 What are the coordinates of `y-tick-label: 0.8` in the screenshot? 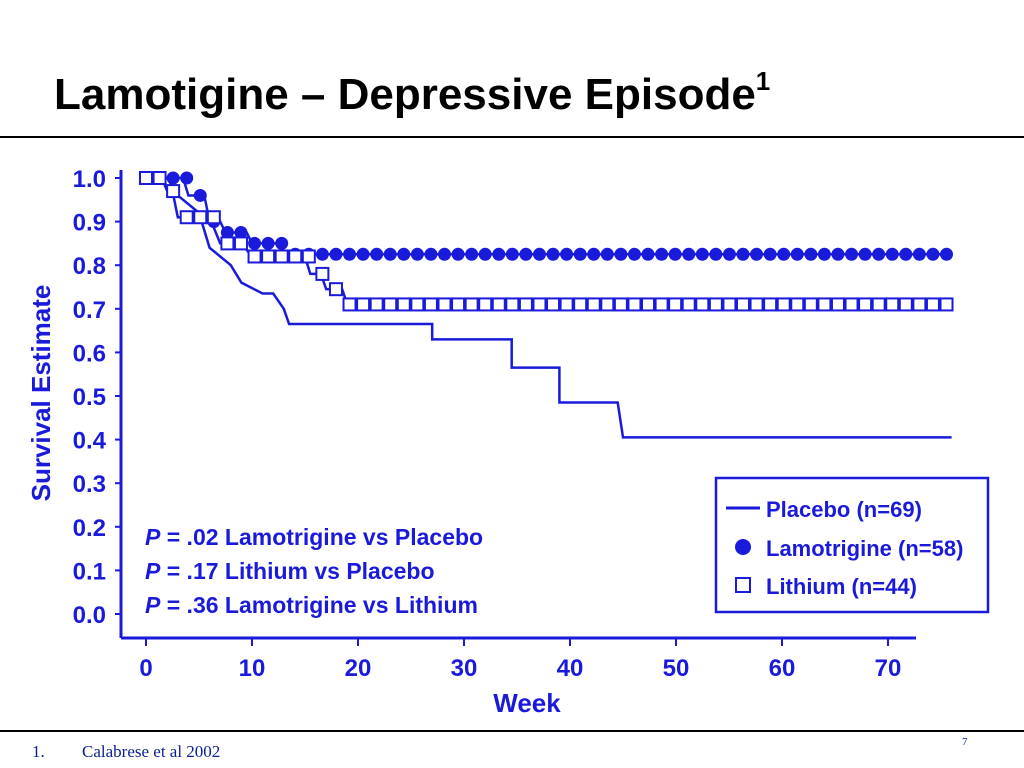 It's located at (89, 266).